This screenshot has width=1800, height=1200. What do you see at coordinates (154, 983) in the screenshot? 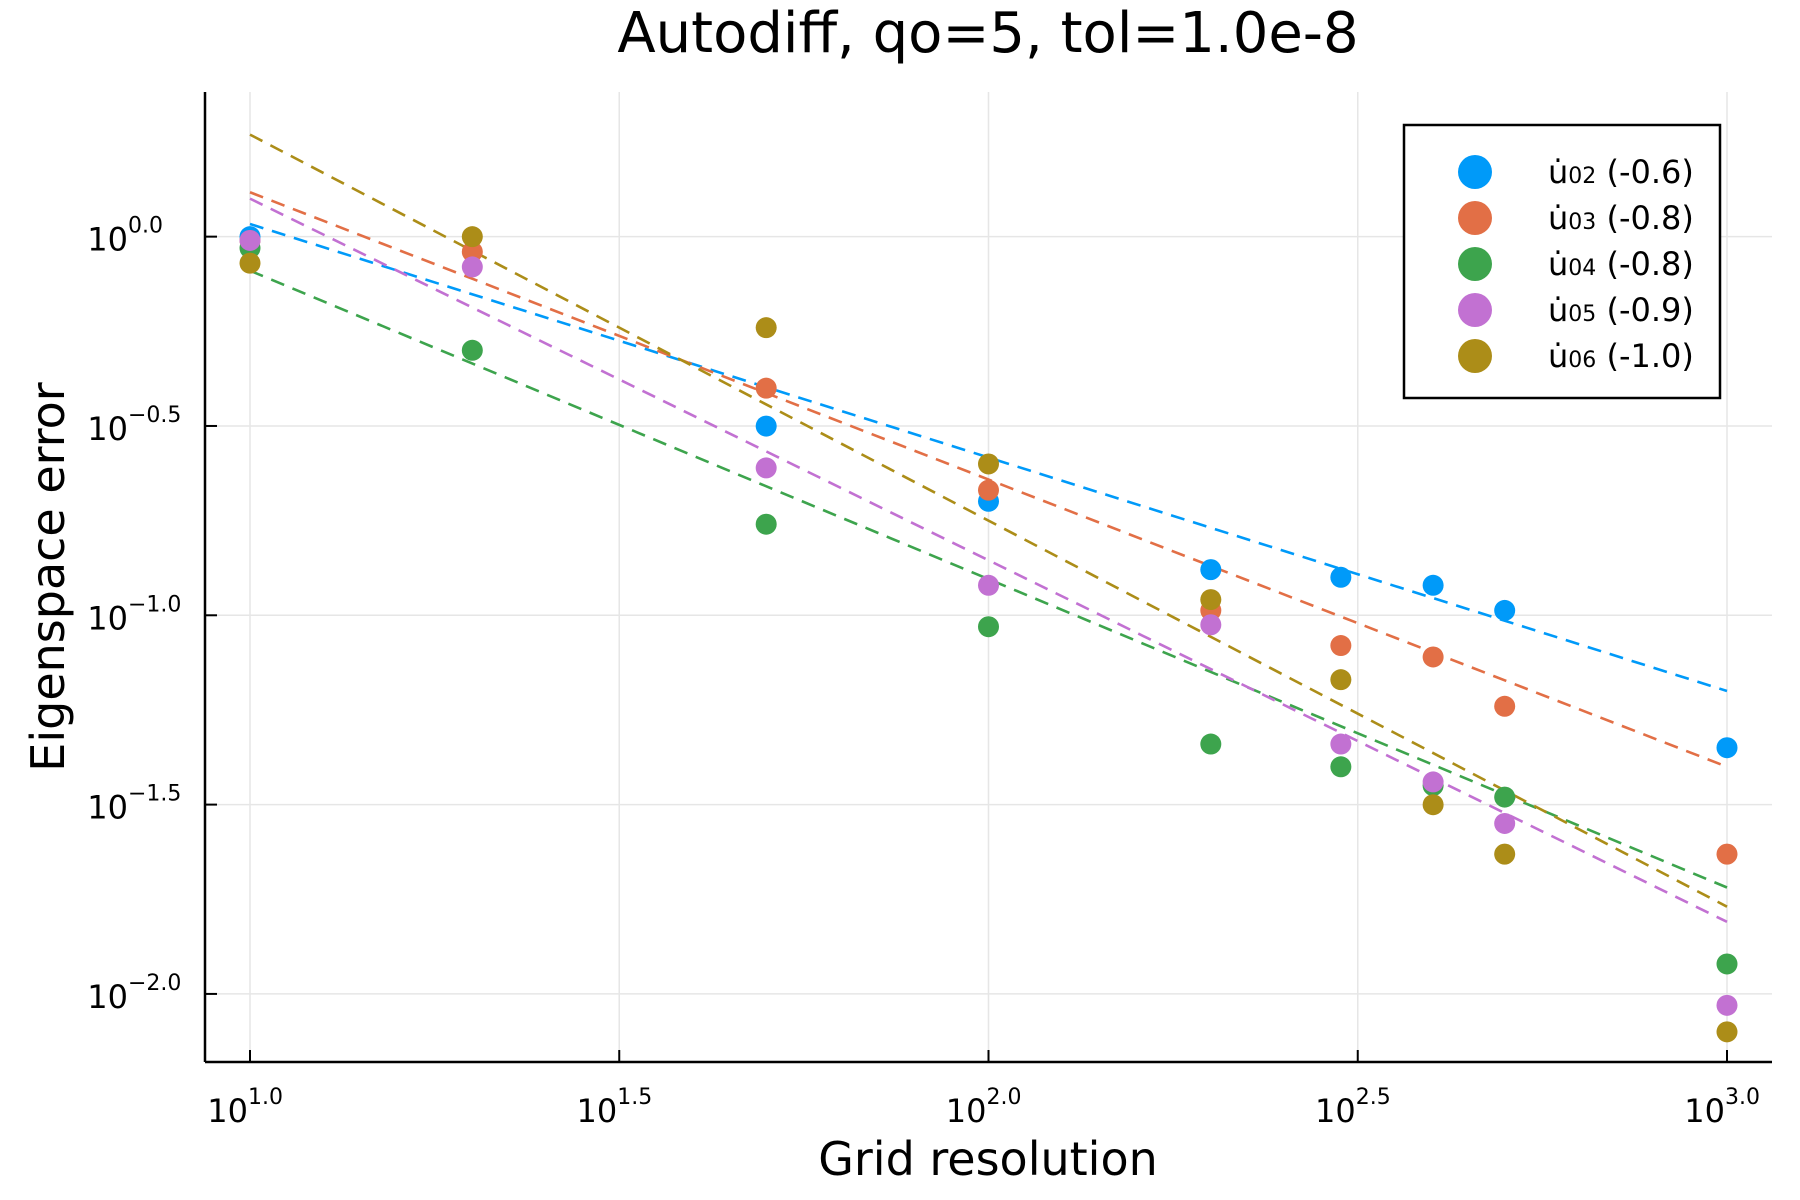
I see `y-tick-label-exponent: −2.0` at bounding box center [154, 983].